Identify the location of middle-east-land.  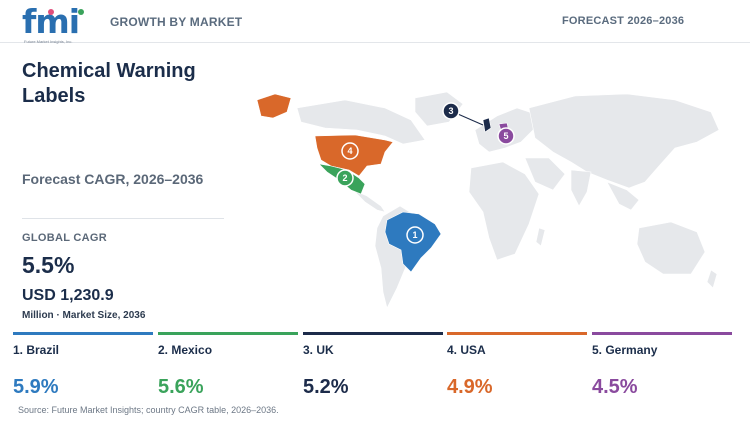
(545, 174).